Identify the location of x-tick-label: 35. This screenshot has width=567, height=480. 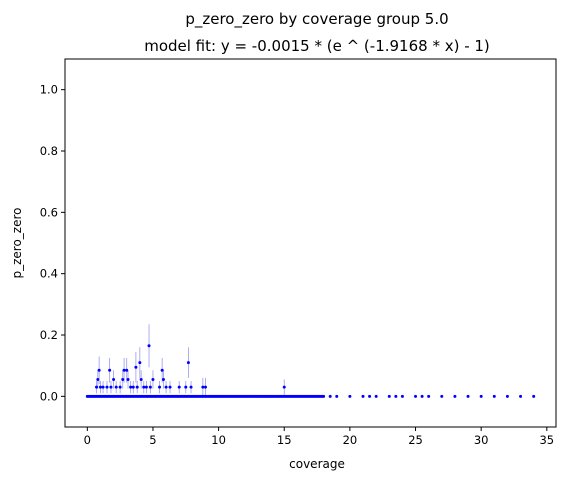
(546, 440).